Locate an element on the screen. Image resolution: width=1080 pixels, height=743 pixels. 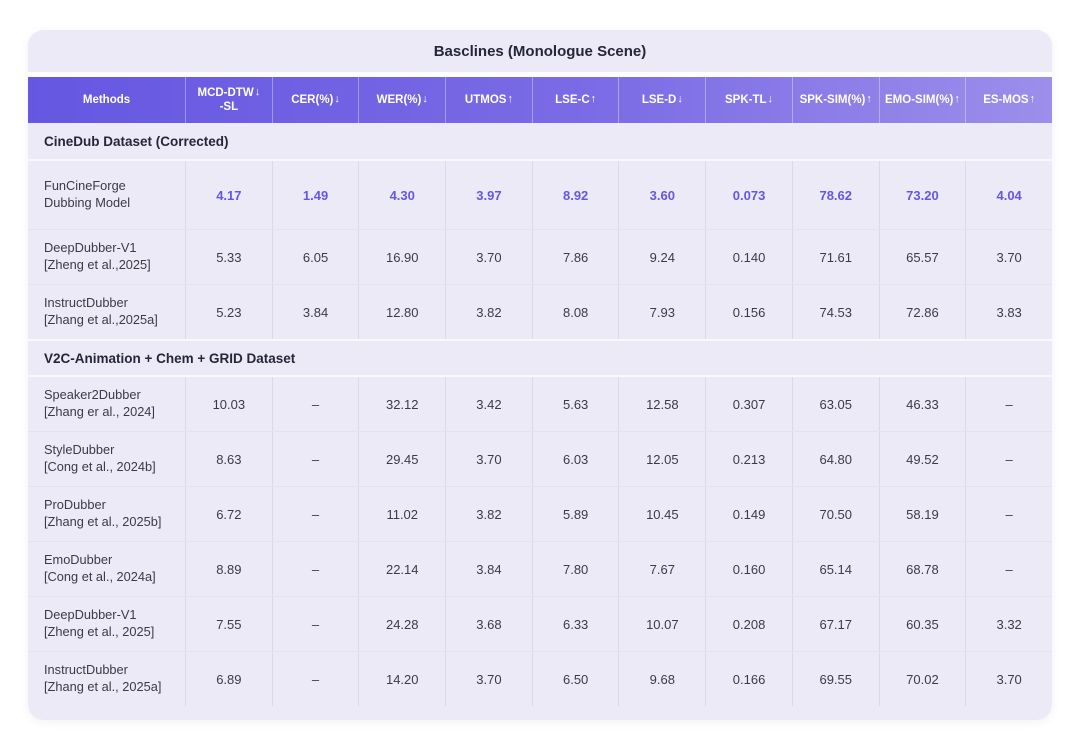
method-citation: Dubbing Model is located at coordinates (87, 202).